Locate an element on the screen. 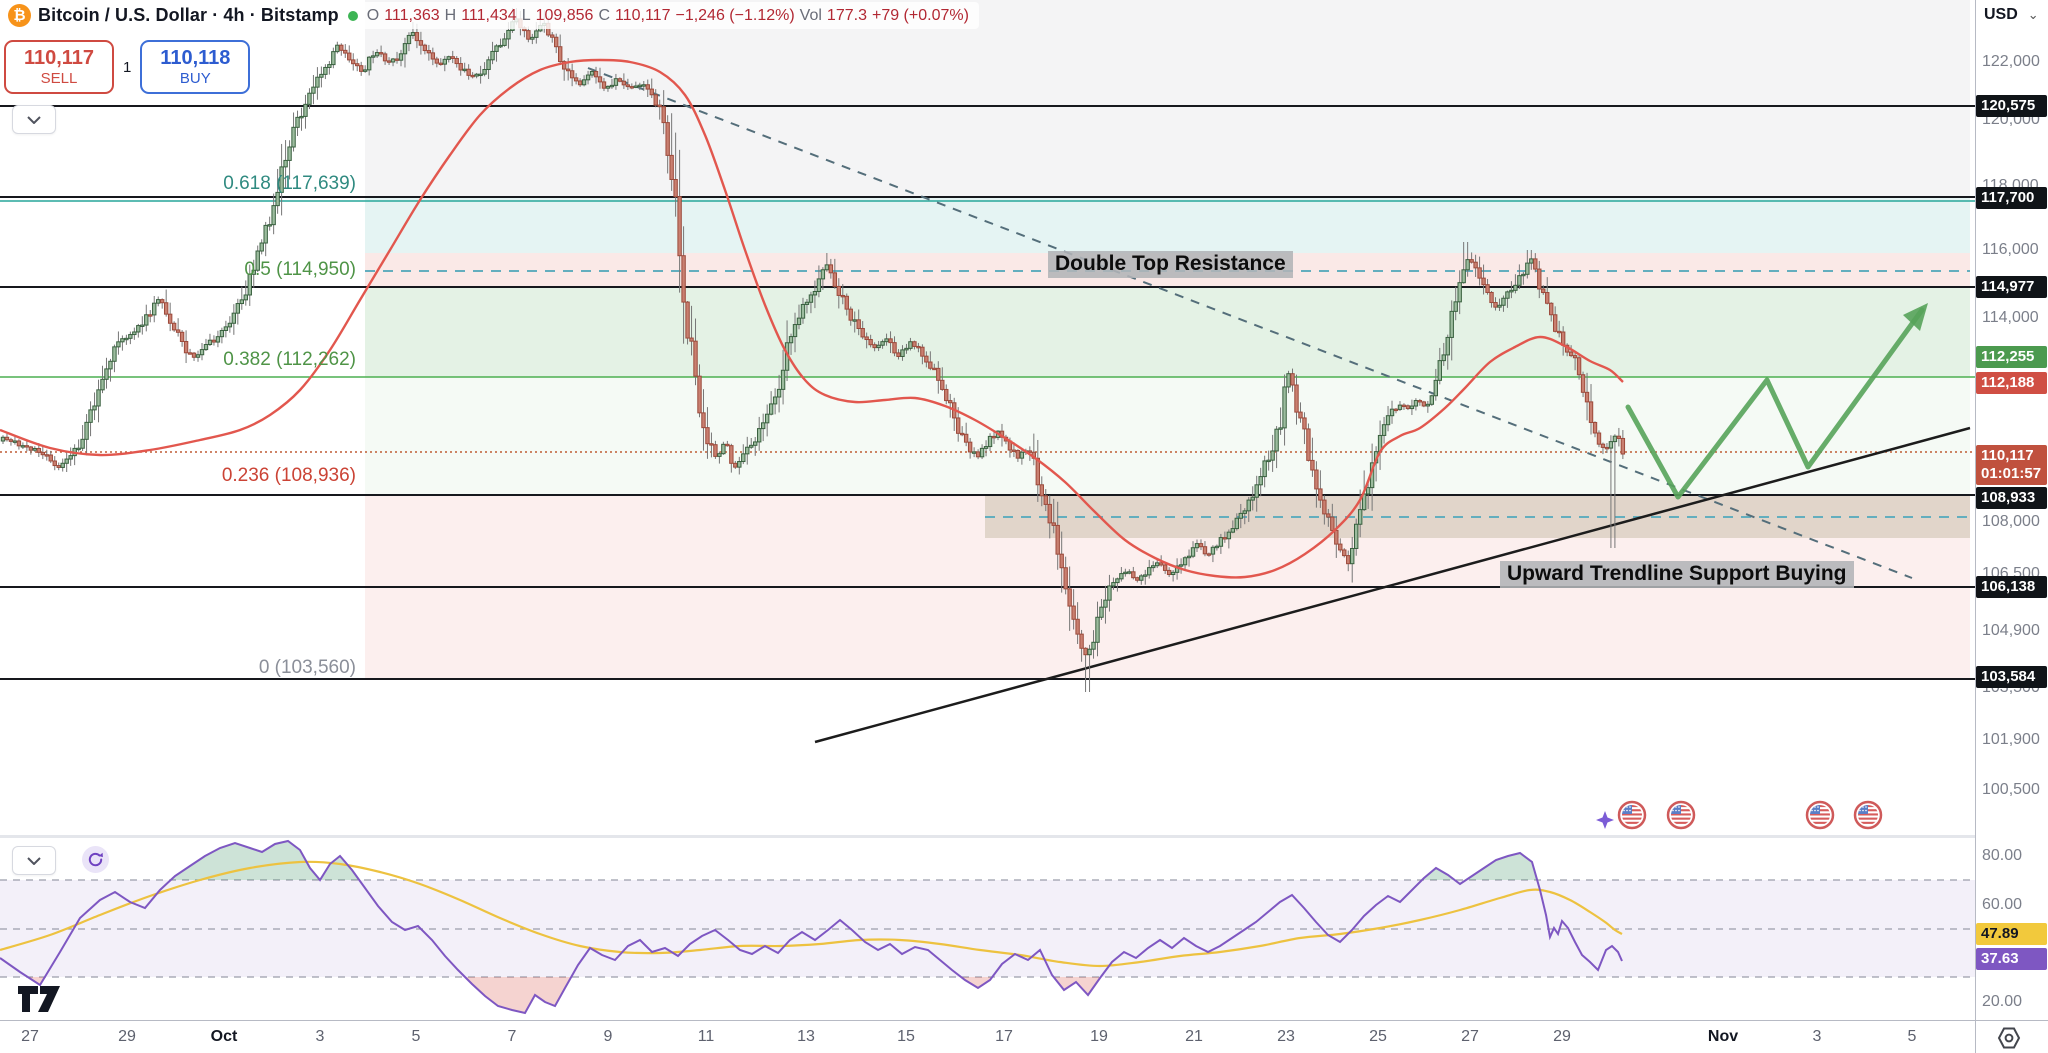 Image resolution: width=2048 pixels, height=1053 pixels. axis-settings-button is located at coordinates (2009, 1038).